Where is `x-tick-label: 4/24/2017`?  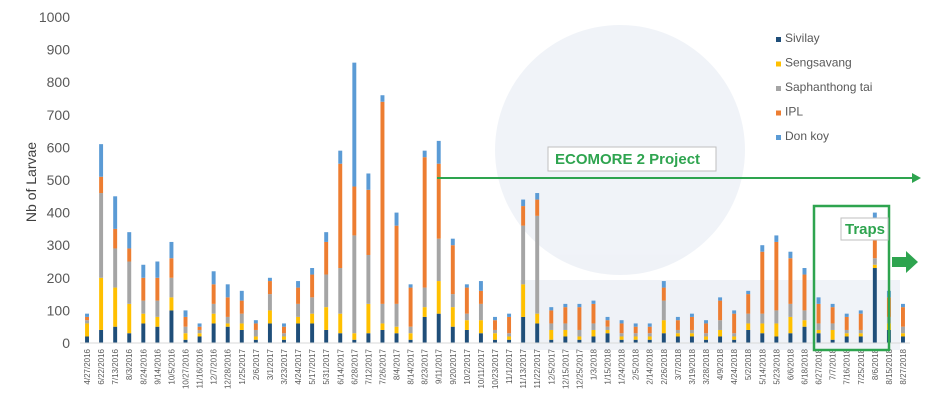
x-tick-label: 4/24/2017 is located at coordinates (298, 366).